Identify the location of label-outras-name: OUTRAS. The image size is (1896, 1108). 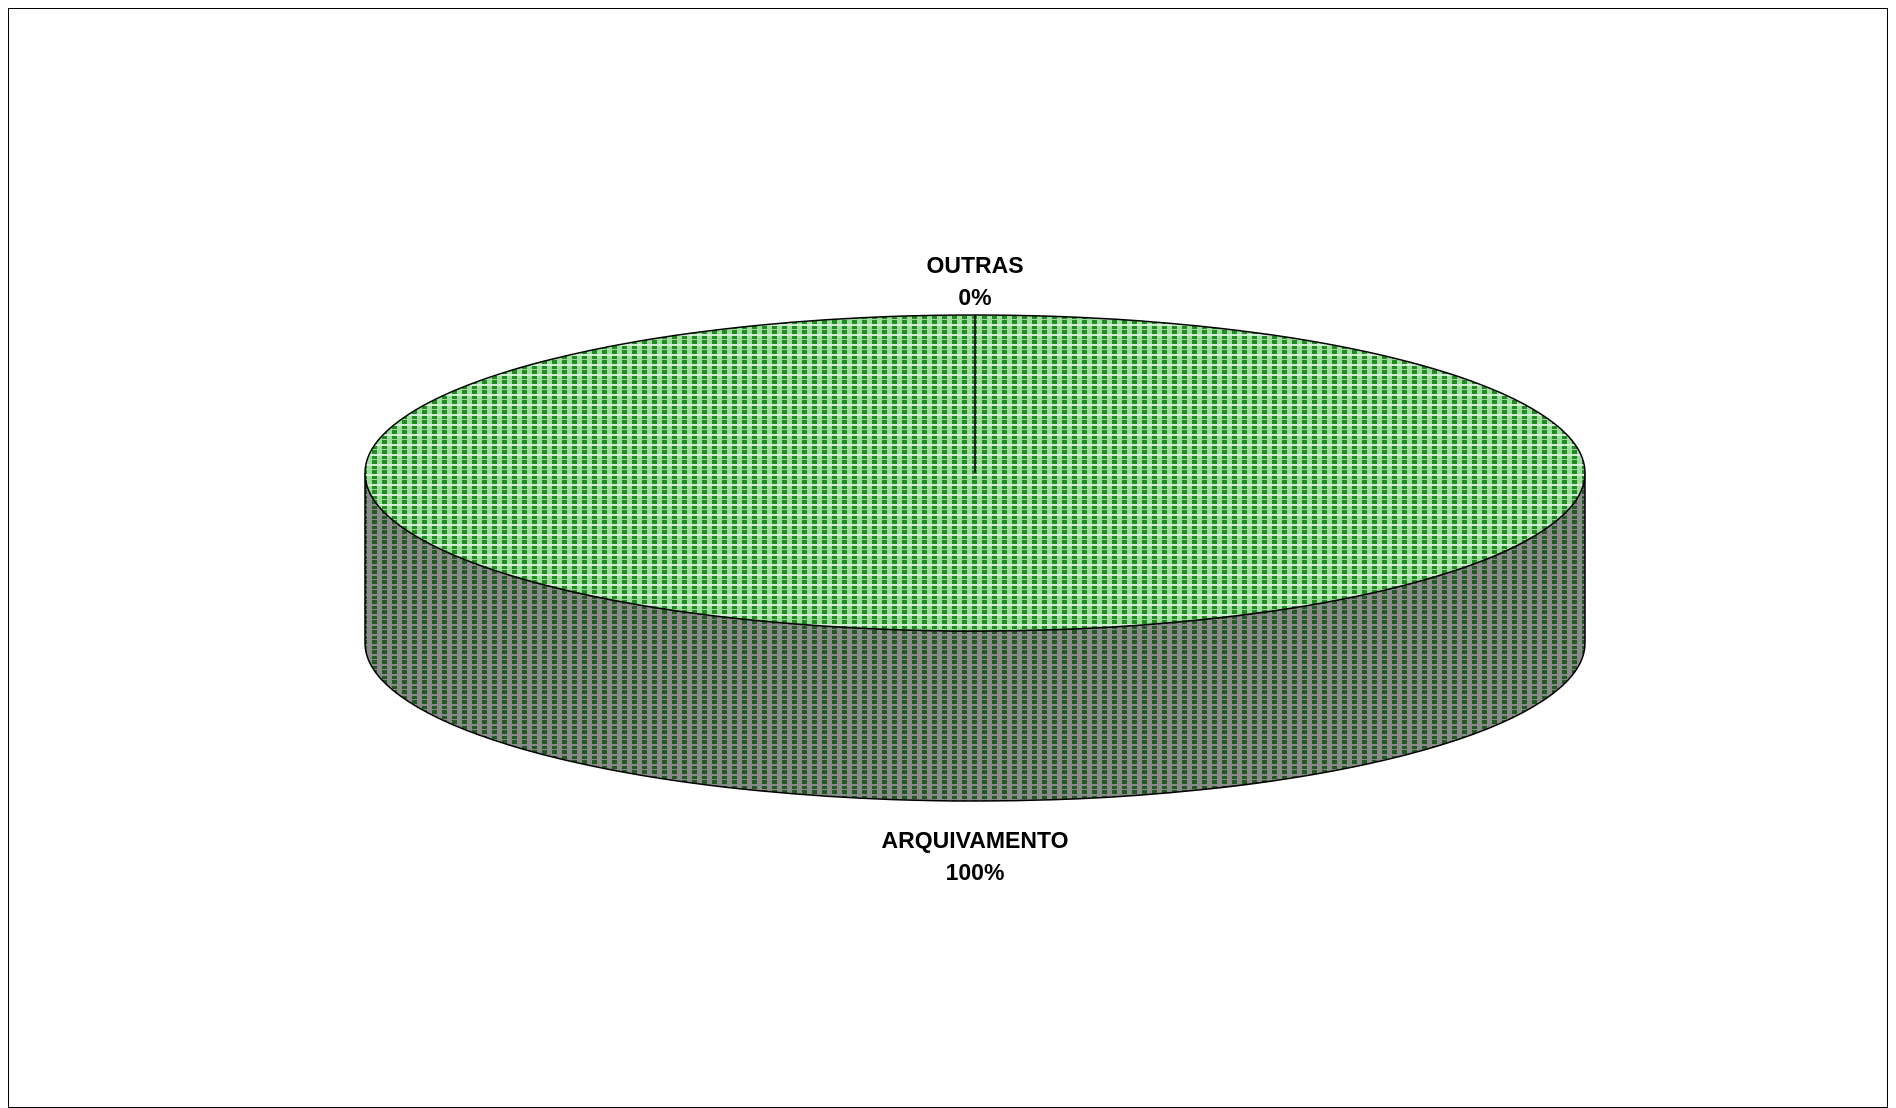
(974, 265).